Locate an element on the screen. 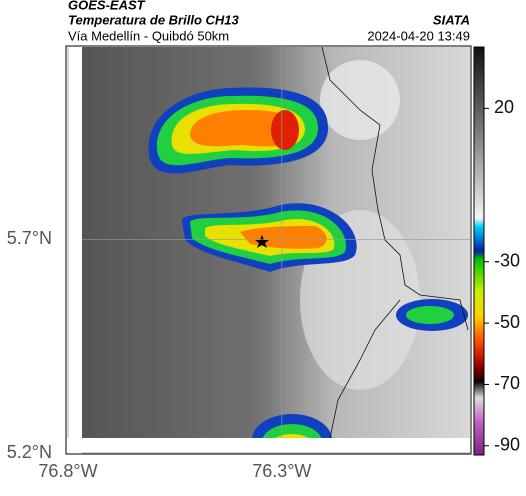 This screenshot has width=526, height=496. colorbar-tick-label: -90 is located at coordinates (507, 445).